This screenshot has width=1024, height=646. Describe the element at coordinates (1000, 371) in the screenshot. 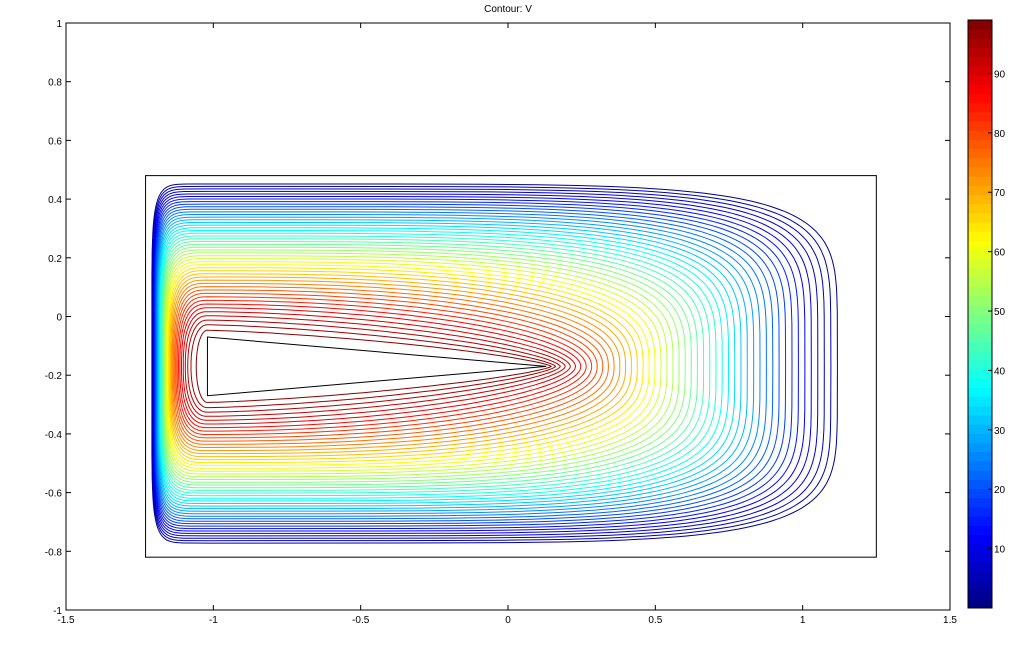

I see `colorbar-tick-label: 40` at that location.